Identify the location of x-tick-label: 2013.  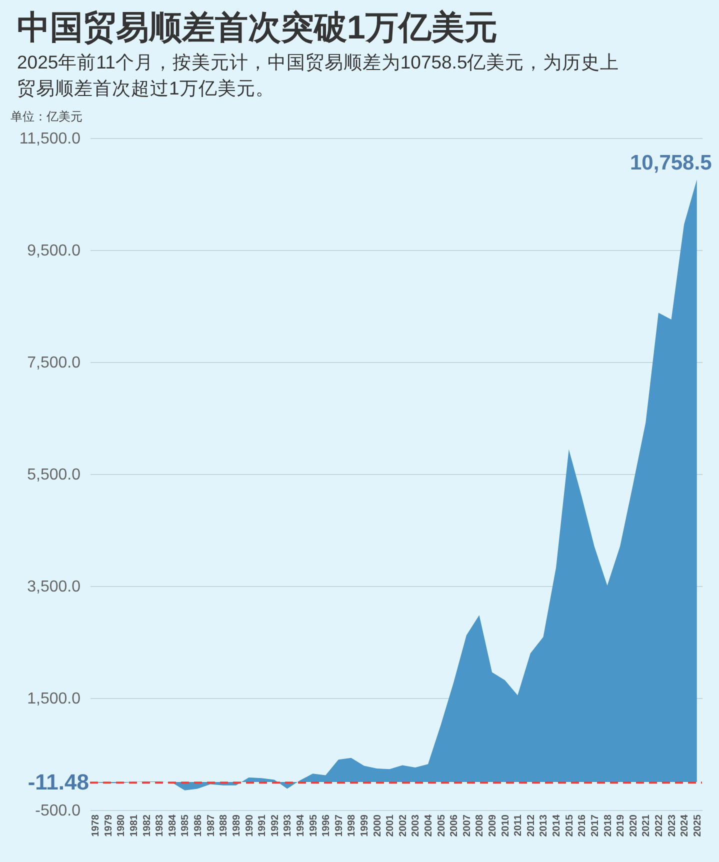
(544, 825).